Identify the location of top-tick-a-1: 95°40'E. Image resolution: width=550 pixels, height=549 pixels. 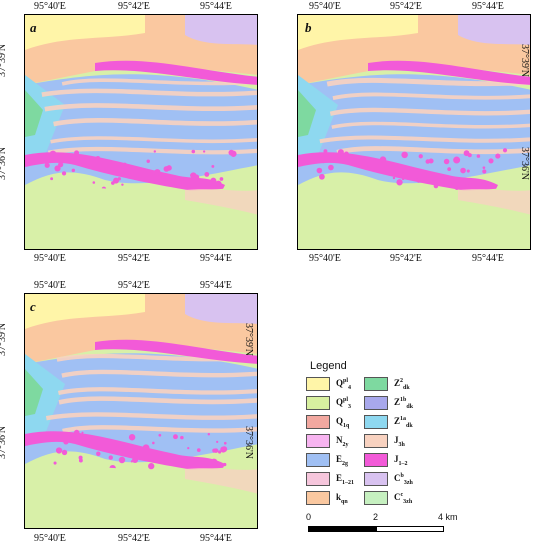
(50, 6).